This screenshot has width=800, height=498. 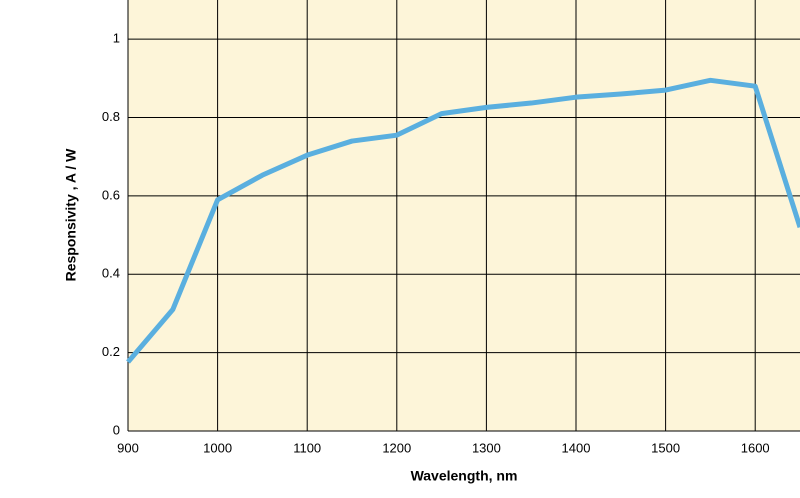 I want to click on x-tick-label: 1400, so click(x=576, y=447).